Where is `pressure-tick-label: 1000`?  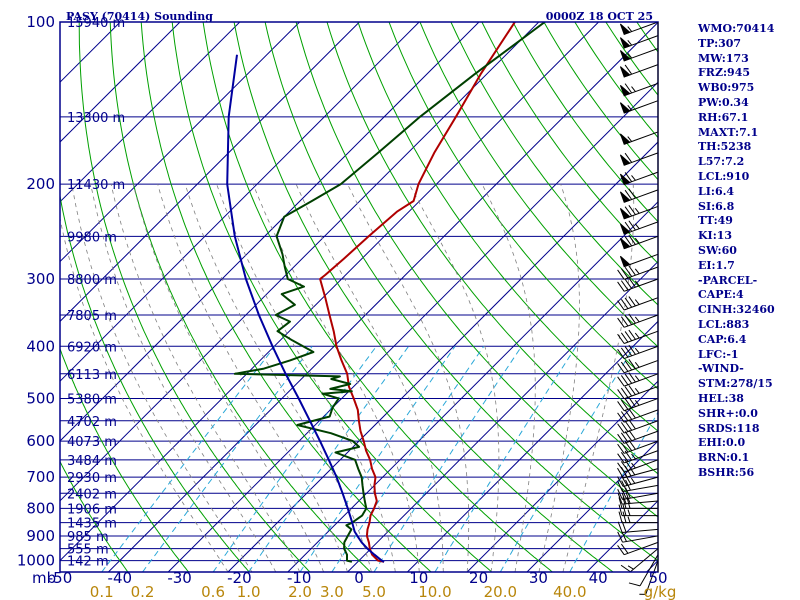
pressure-tick-label: 1000 is located at coordinates (36, 561).